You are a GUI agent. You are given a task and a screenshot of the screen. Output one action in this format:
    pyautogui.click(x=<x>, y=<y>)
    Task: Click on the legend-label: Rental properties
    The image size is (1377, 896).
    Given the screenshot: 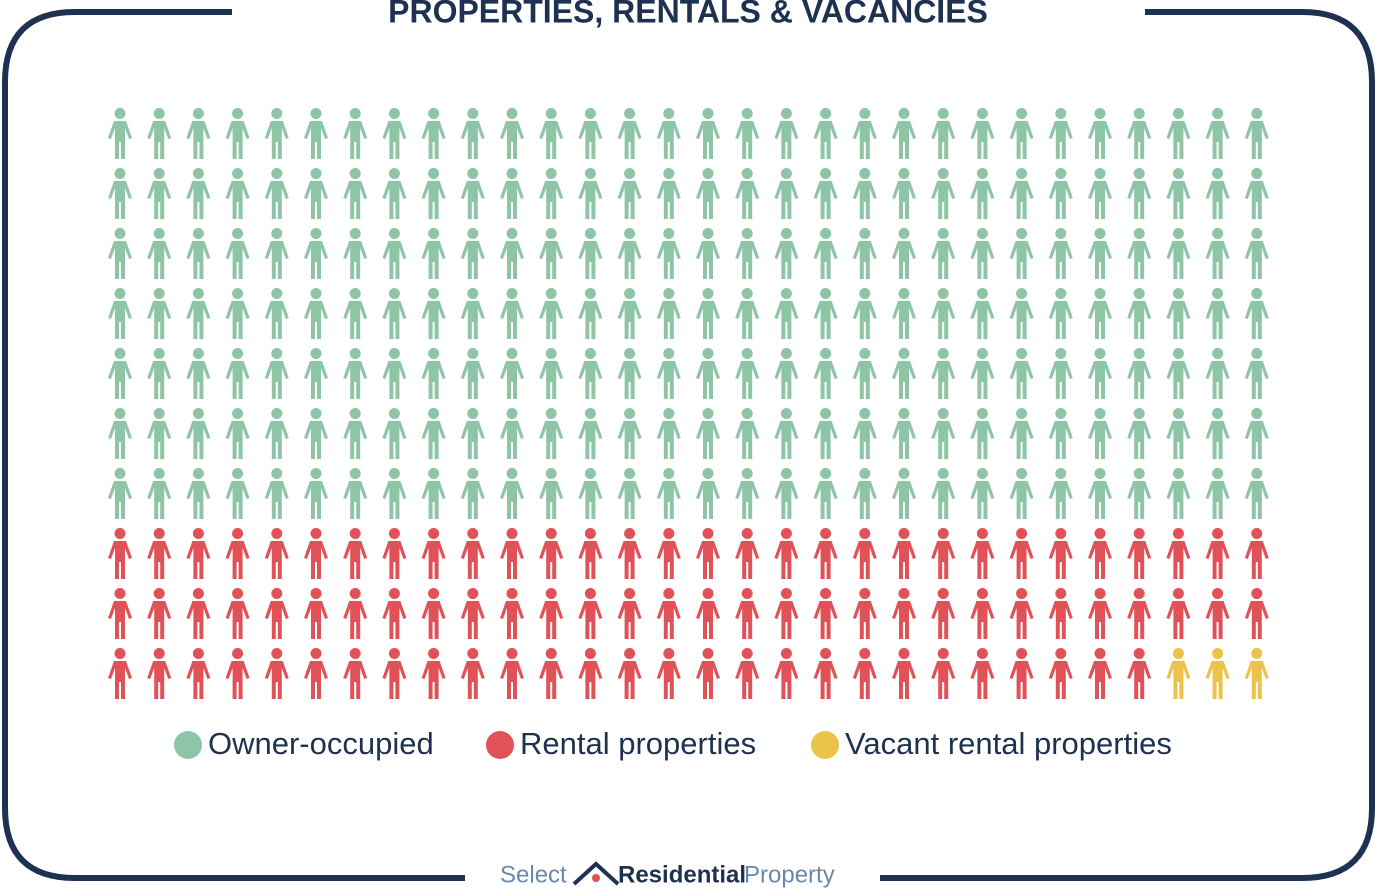 What is the action you would take?
    pyautogui.click(x=638, y=743)
    